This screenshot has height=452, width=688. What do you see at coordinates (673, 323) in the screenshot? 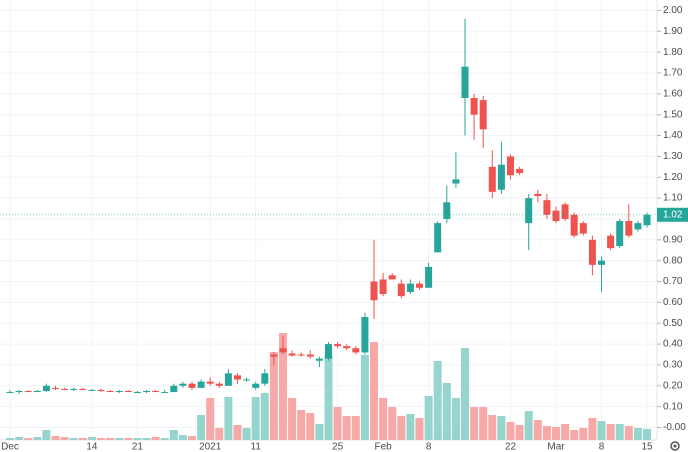
I see `y-tick-label: 0.50` at bounding box center [673, 323].